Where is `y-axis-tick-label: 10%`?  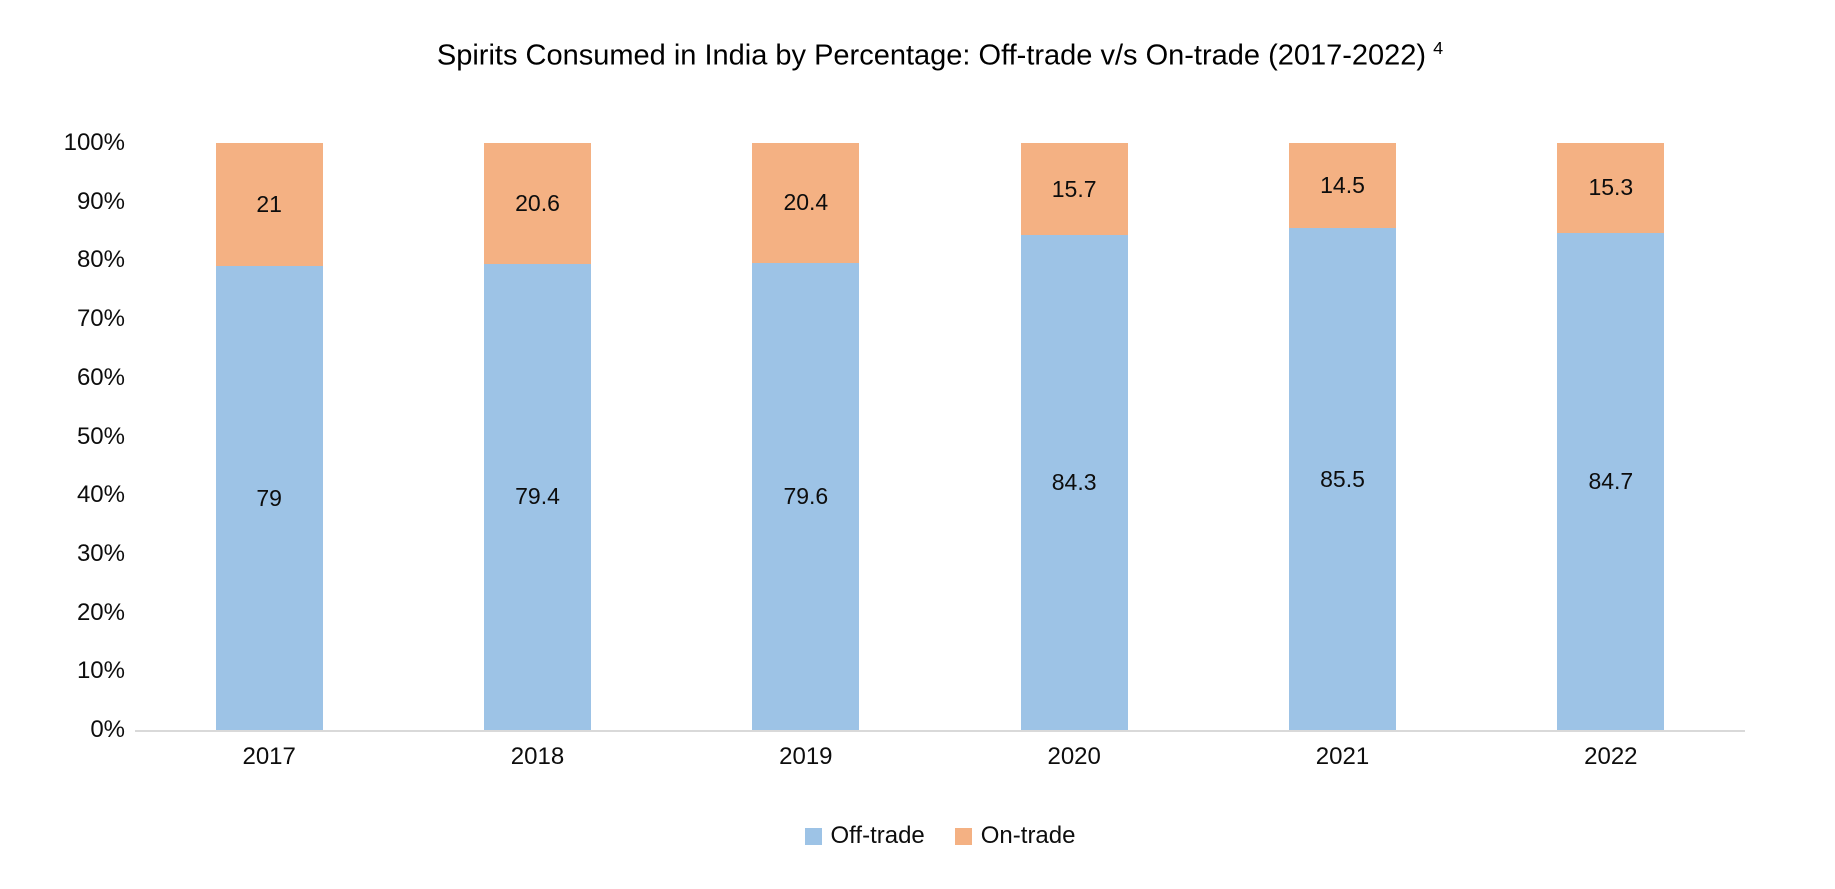
y-axis-tick-label: 10% is located at coordinates (100, 671).